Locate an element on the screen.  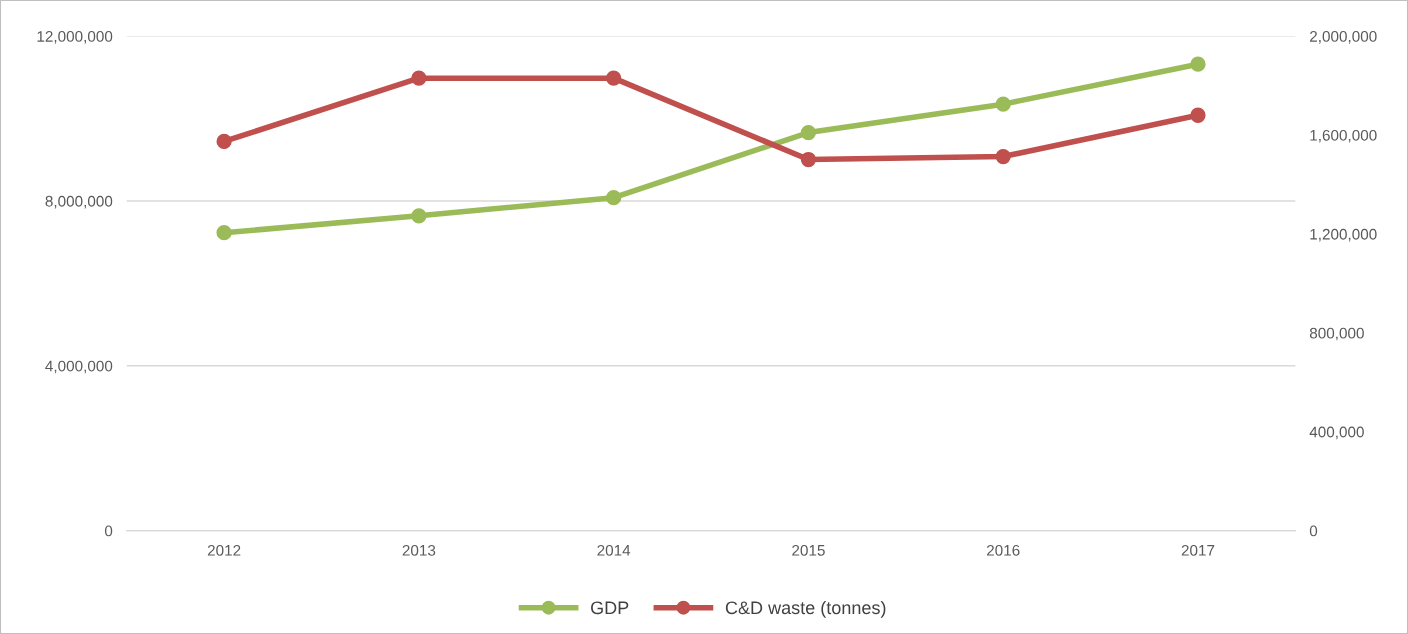
x-tick-label: 2017 is located at coordinates (1198, 550).